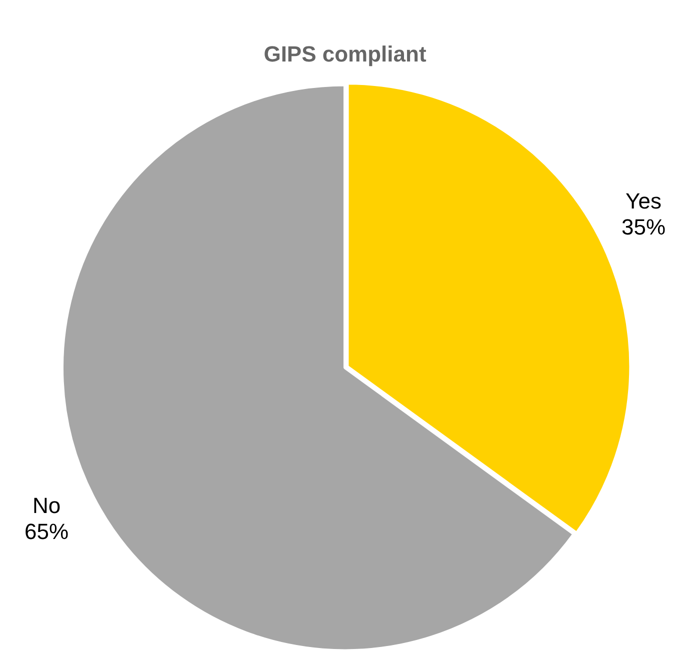 This screenshot has height=653, width=681. Describe the element at coordinates (644, 201) in the screenshot. I see `slice-label: Yes` at that location.